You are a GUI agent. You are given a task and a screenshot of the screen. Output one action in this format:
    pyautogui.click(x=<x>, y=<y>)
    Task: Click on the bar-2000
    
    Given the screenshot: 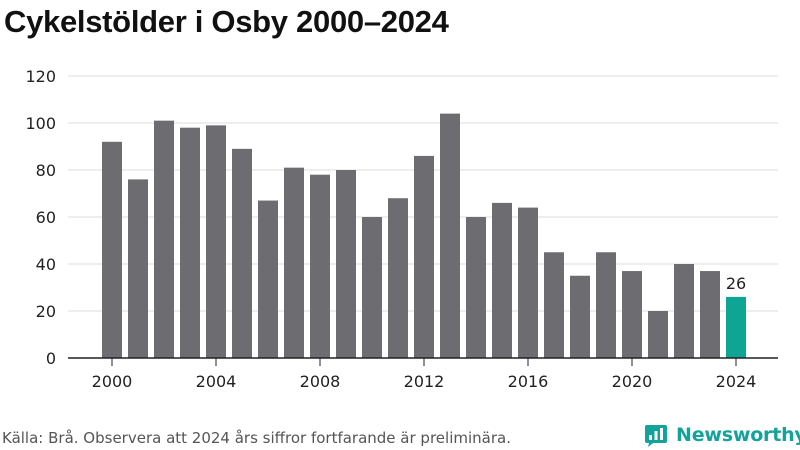 What is the action you would take?
    pyautogui.click(x=112, y=249)
    